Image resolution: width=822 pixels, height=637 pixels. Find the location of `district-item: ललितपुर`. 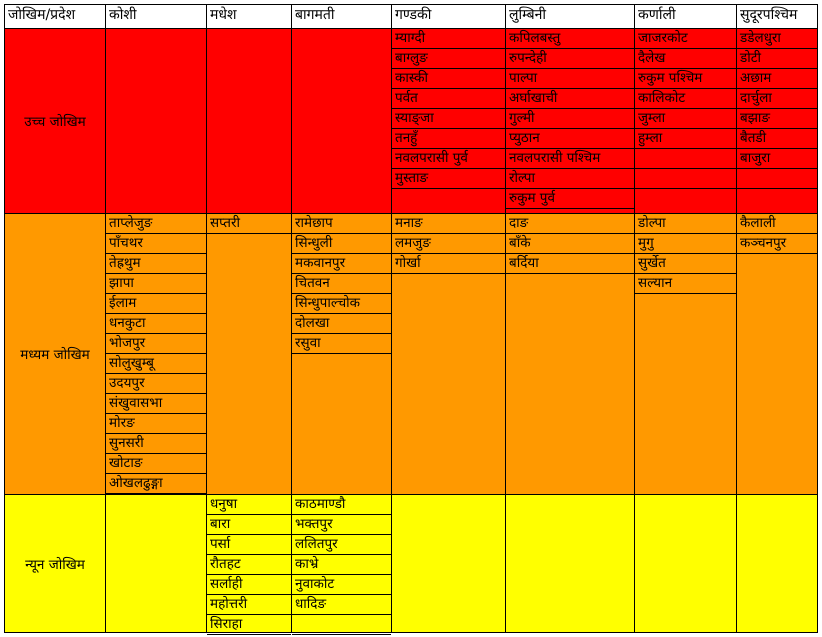

district-item: ललितपुर is located at coordinates (341, 545).